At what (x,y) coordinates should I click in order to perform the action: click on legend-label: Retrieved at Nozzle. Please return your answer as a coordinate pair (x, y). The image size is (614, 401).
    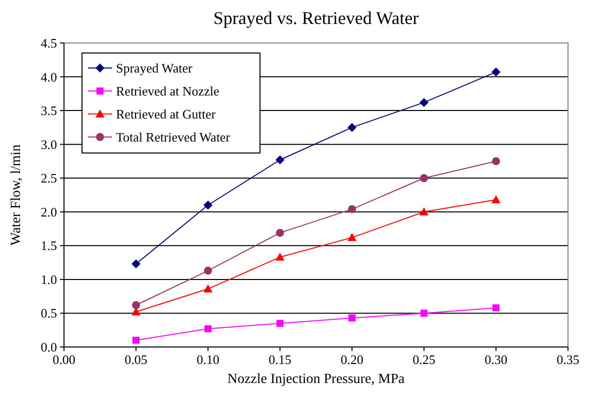
    Looking at the image, I should click on (168, 91).